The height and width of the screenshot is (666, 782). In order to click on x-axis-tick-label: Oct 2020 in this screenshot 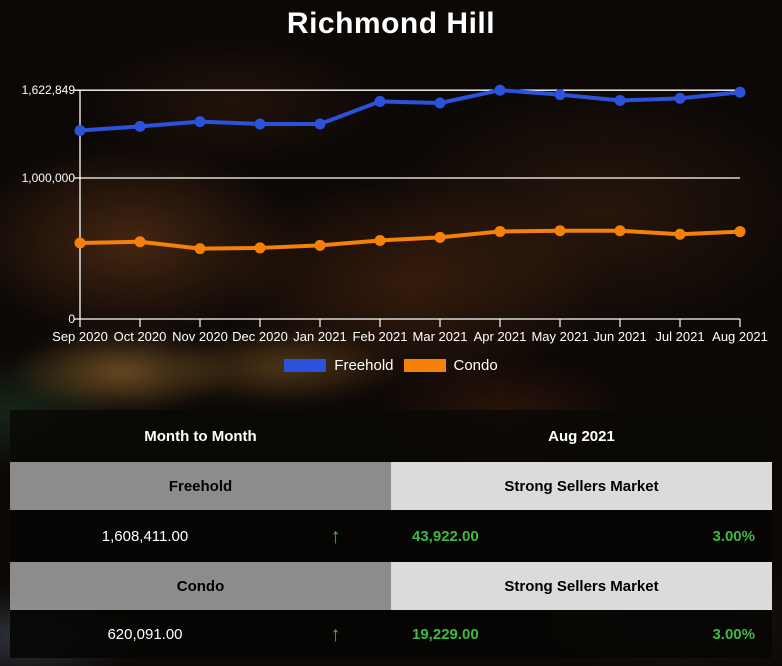, I will do `click(140, 336)`.